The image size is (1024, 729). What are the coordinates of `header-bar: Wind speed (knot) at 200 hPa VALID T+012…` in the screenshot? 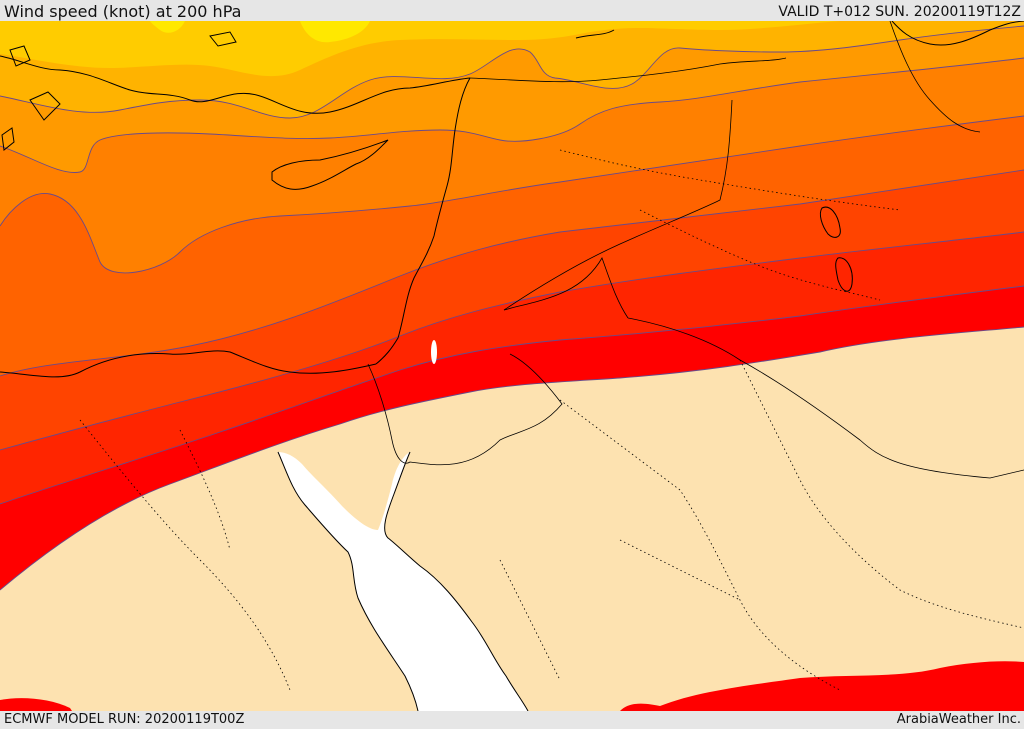 It's located at (512, 10).